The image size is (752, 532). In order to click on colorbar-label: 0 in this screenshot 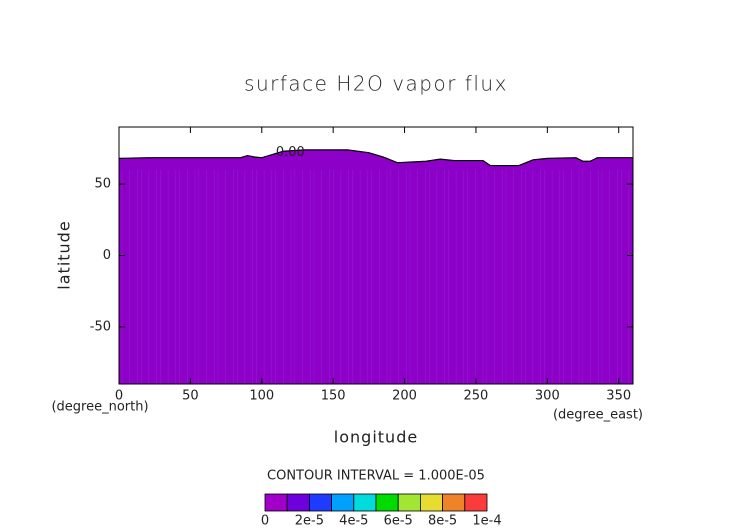, I will do `click(265, 521)`.